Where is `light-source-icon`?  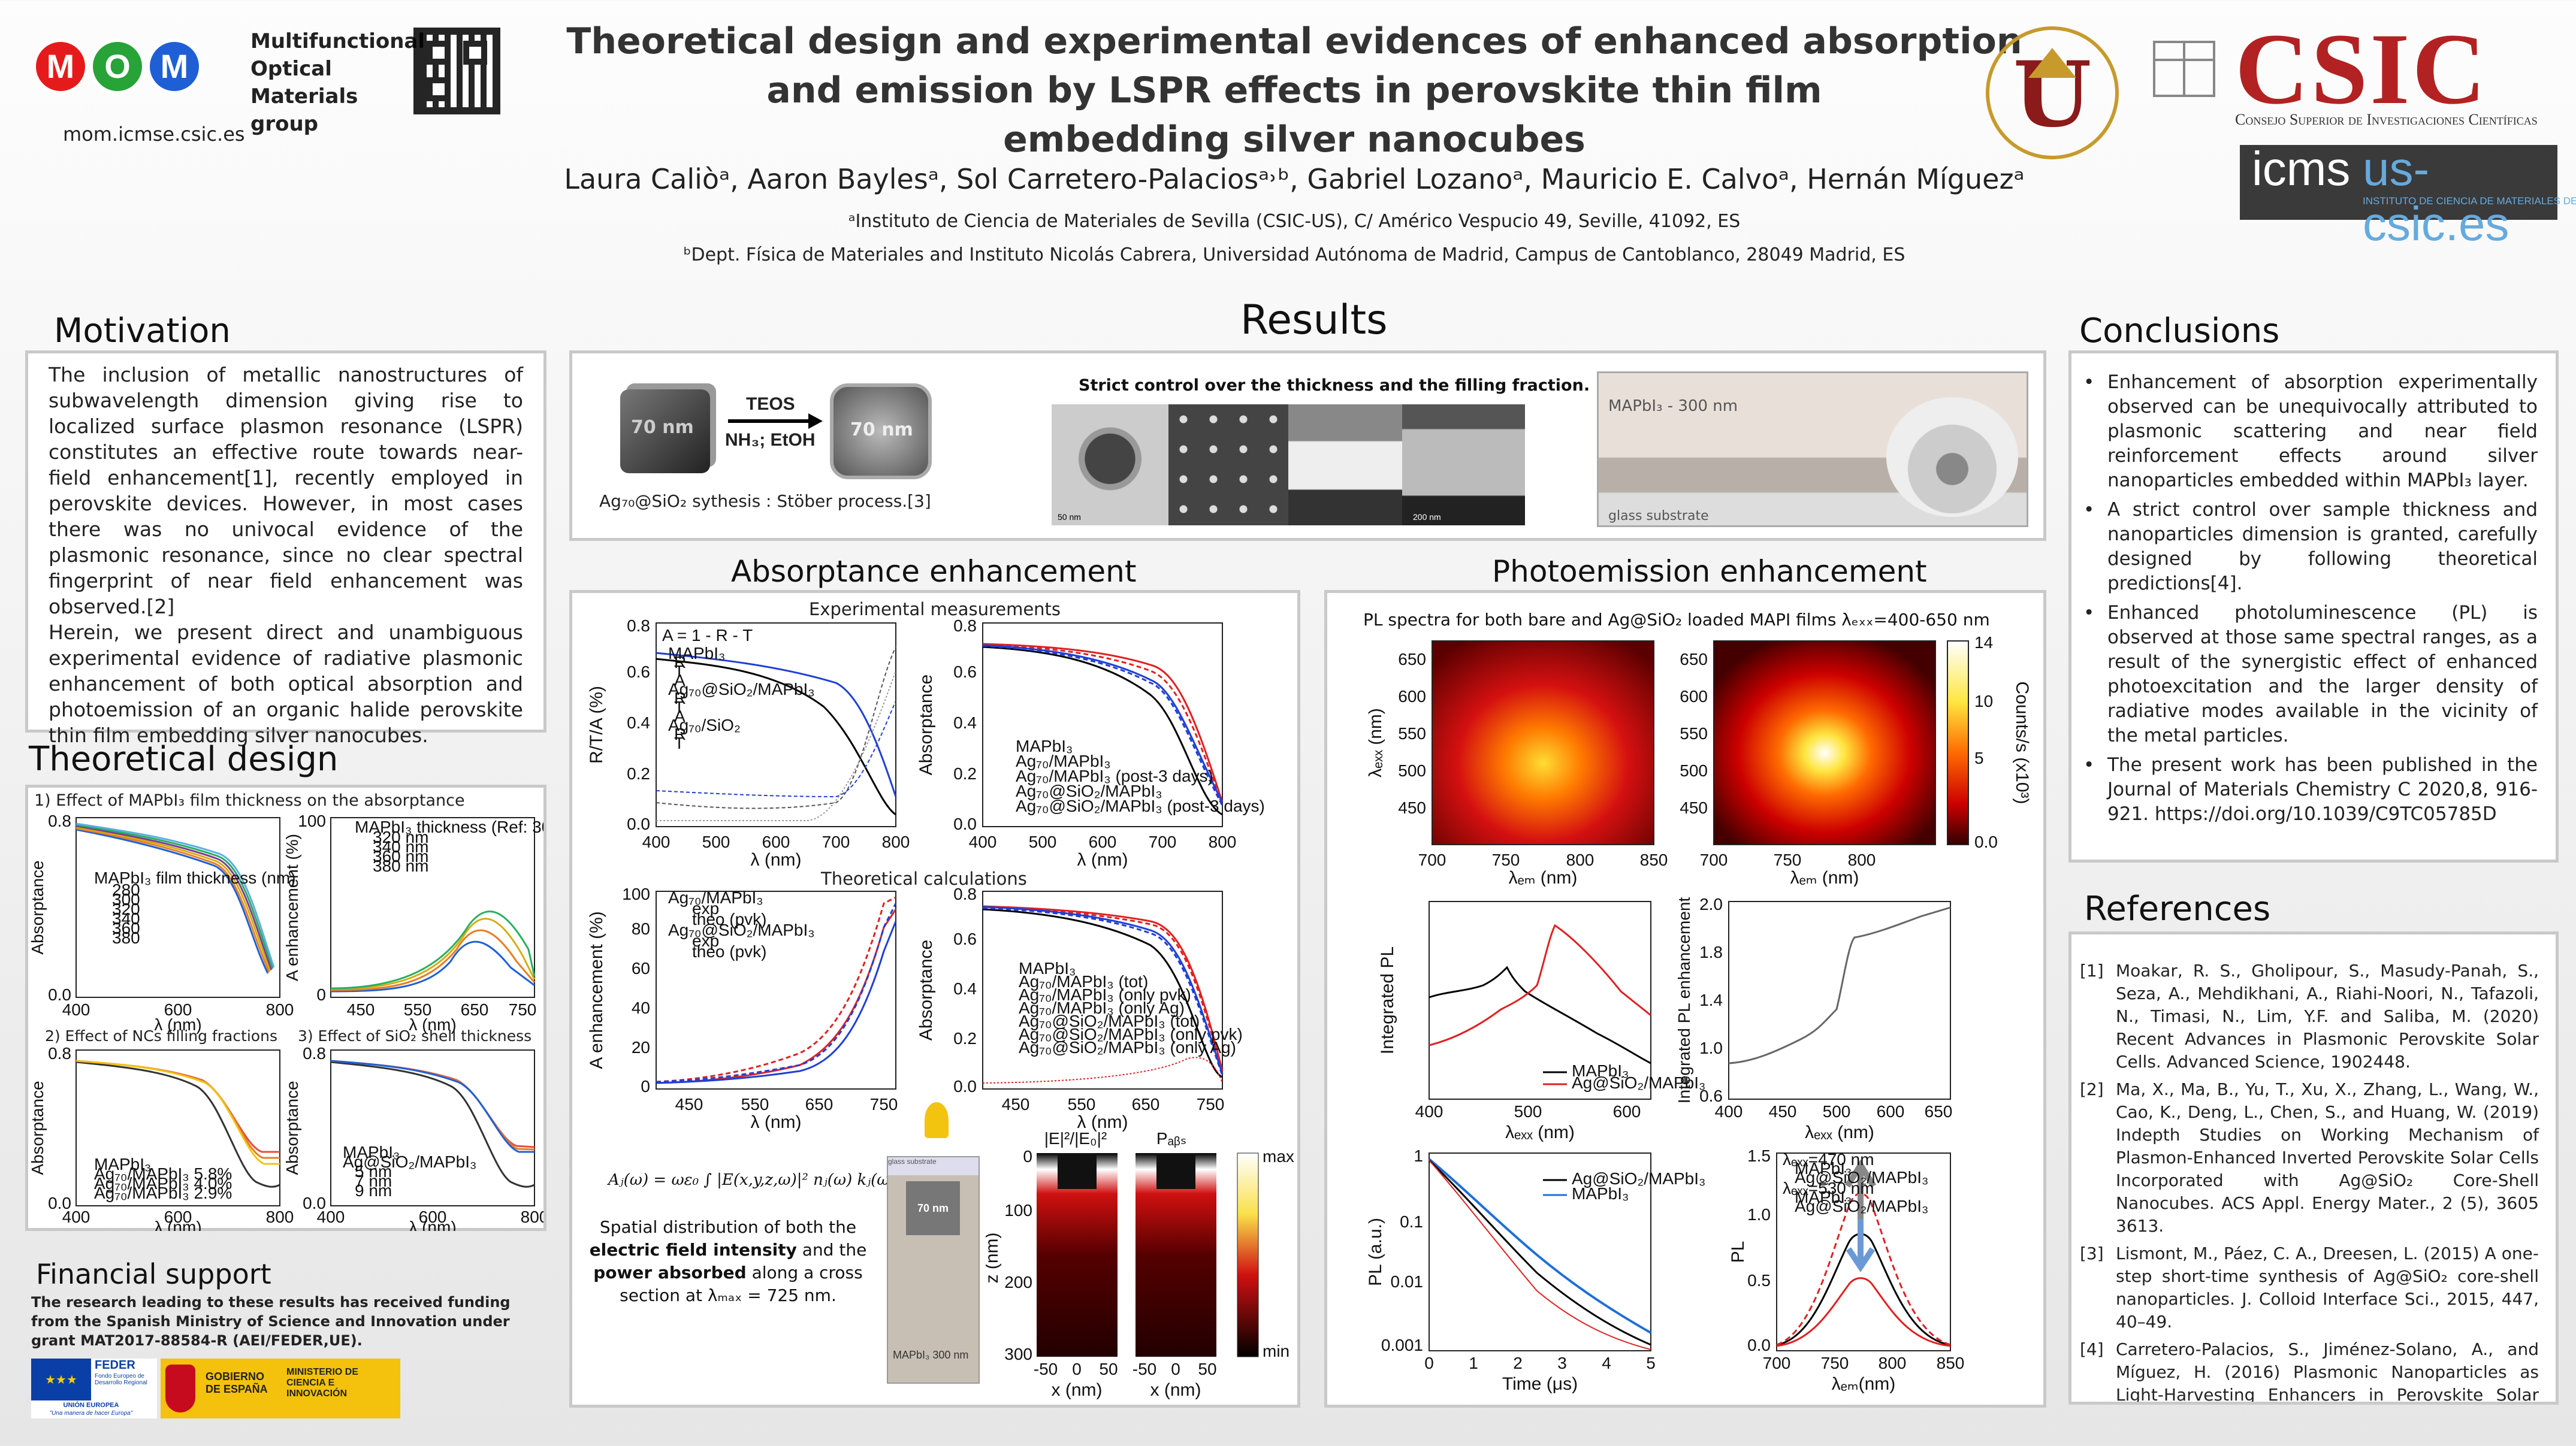 light-source-icon is located at coordinates (937, 1120).